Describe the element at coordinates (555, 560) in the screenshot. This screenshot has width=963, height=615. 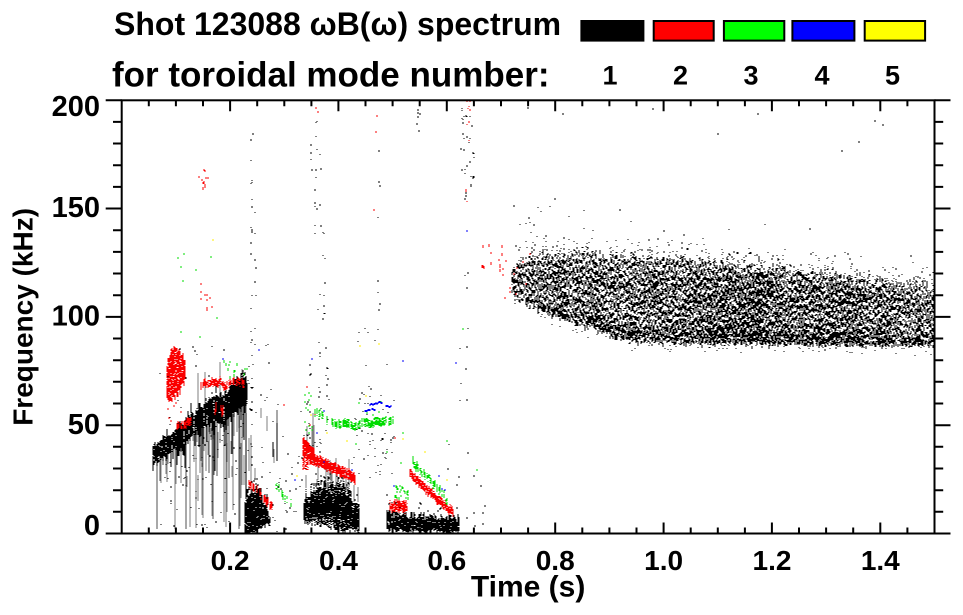
I see `svg-text: 0.8` at that location.